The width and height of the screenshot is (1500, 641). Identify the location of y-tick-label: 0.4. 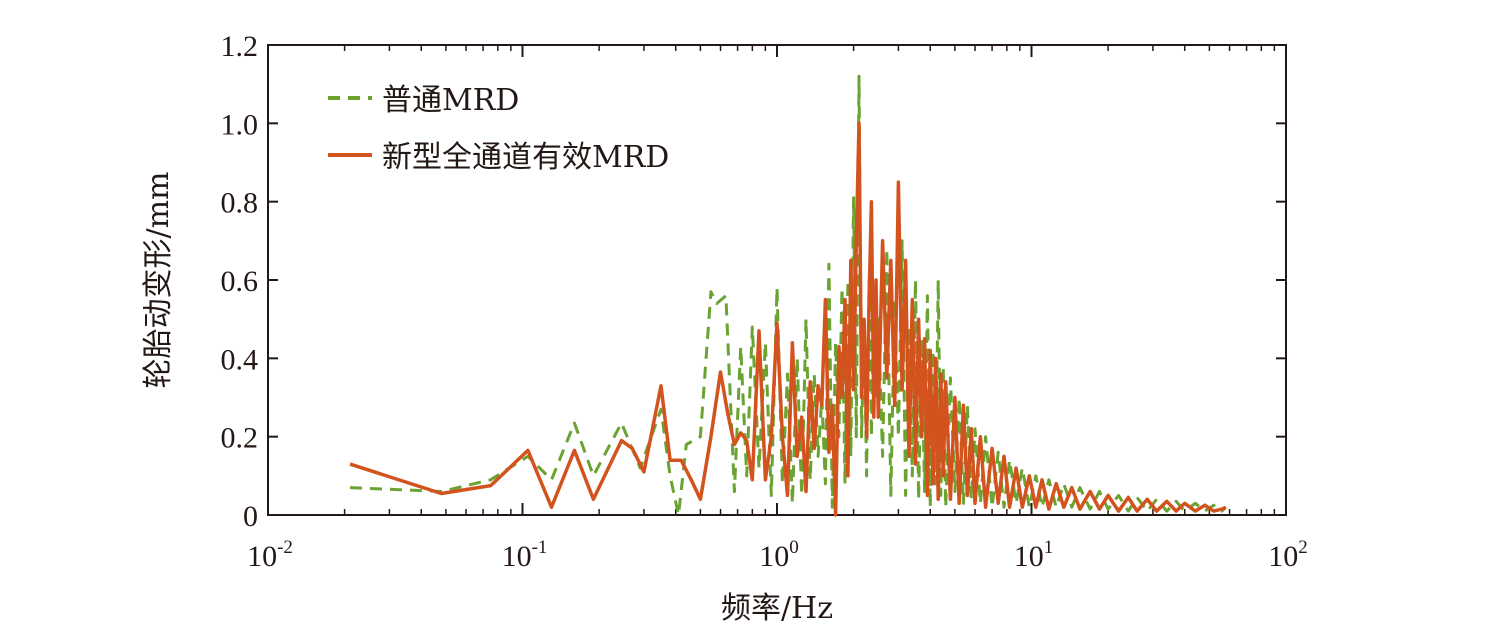
(240, 359).